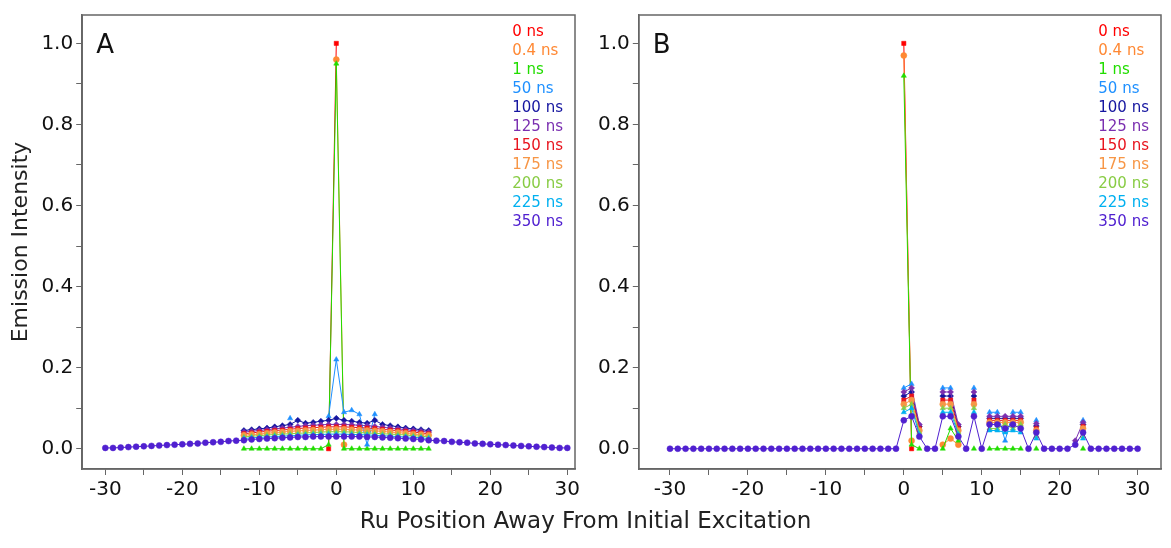 This screenshot has width=1171, height=548. What do you see at coordinates (585, 520) in the screenshot?
I see `x-axis-title: Ru Position Away From Initial Excitation` at bounding box center [585, 520].